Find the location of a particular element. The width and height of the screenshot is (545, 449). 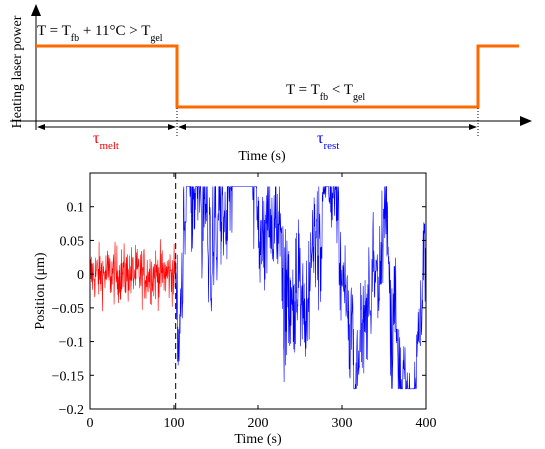

bottom-x-axis-label: Time (s) is located at coordinates (258, 439).